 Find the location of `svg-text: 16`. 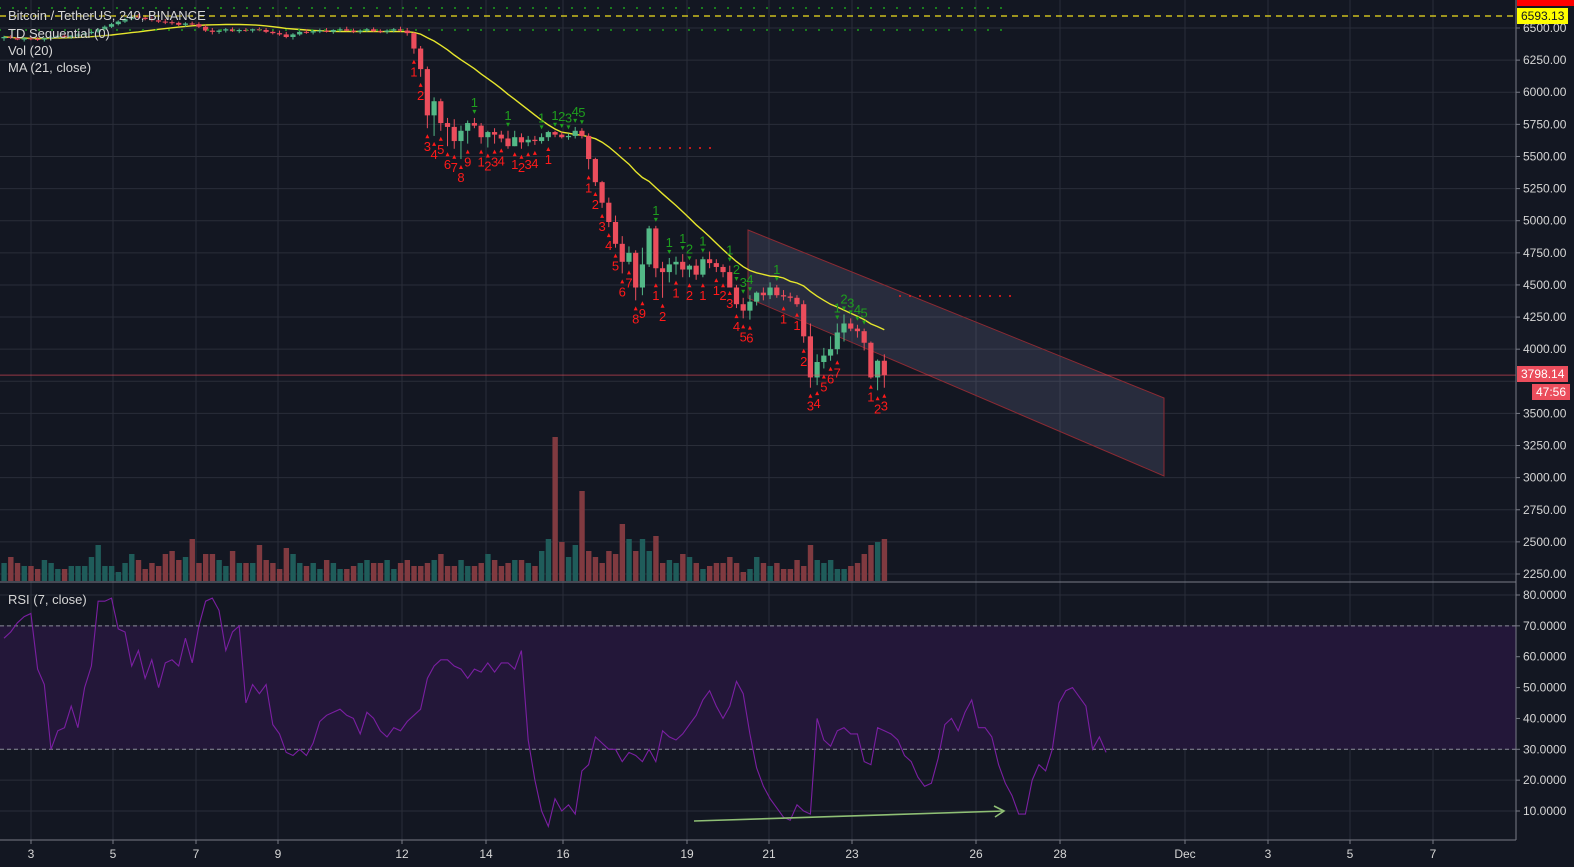

svg-text: 16 is located at coordinates (563, 854).